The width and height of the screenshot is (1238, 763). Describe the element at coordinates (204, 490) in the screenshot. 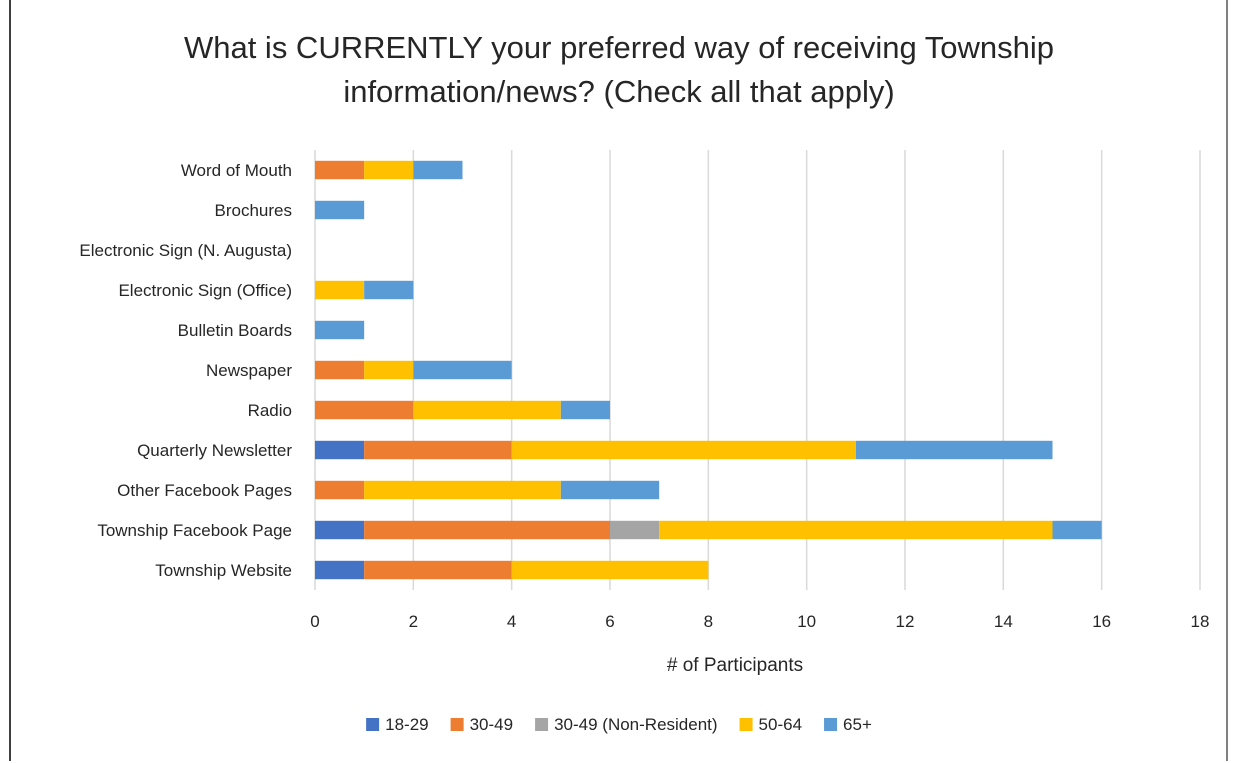

I see `category-label: Other Facebook Pages` at that location.